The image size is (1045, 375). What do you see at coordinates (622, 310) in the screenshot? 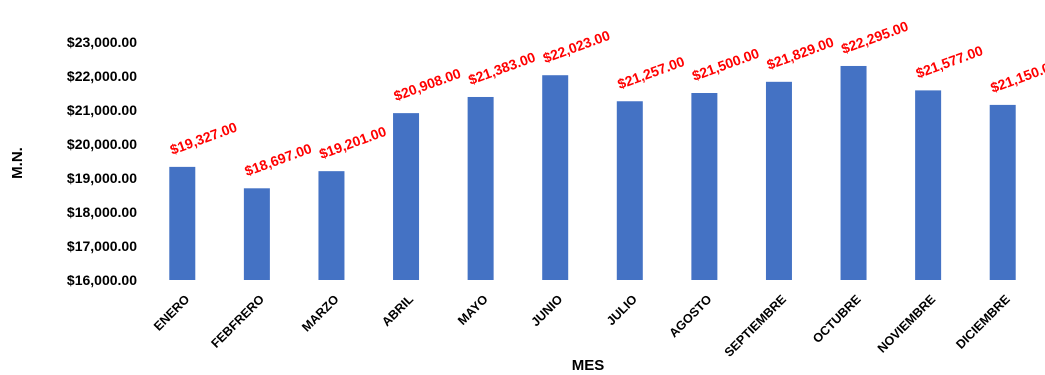
I see `x-tick-label: JULIO` at bounding box center [622, 310].